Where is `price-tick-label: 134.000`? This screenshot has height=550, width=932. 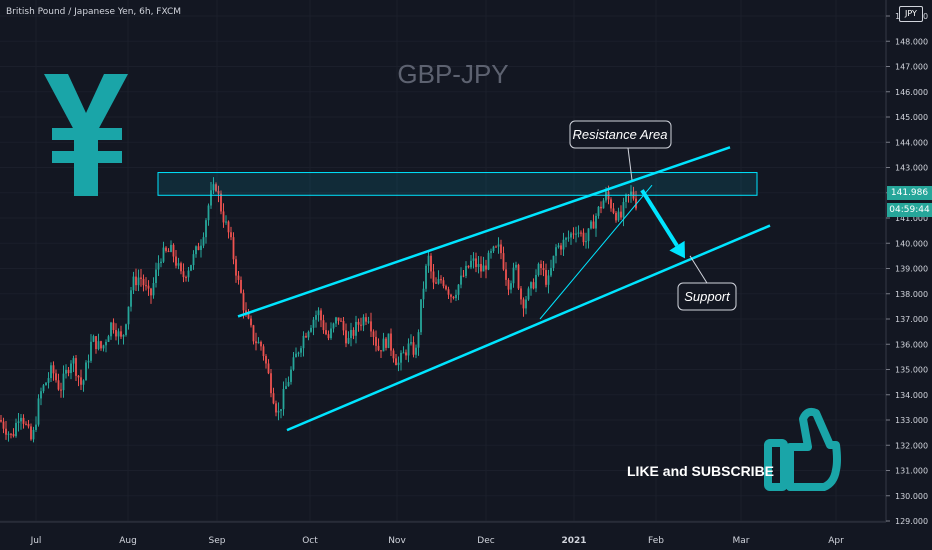
price-tick-label: 134.000 is located at coordinates (911, 395).